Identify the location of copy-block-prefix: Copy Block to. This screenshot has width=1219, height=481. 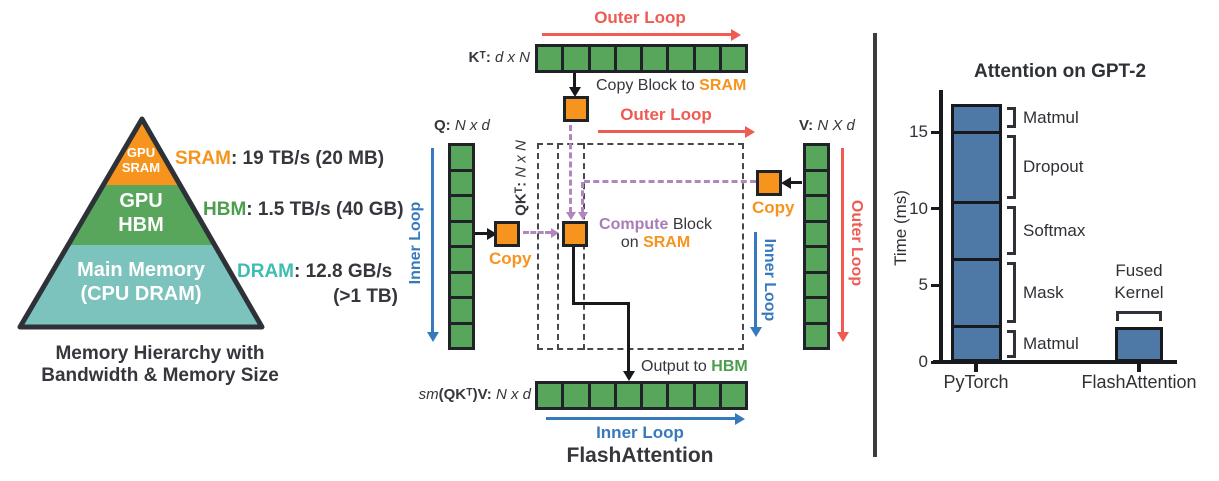
(648, 85).